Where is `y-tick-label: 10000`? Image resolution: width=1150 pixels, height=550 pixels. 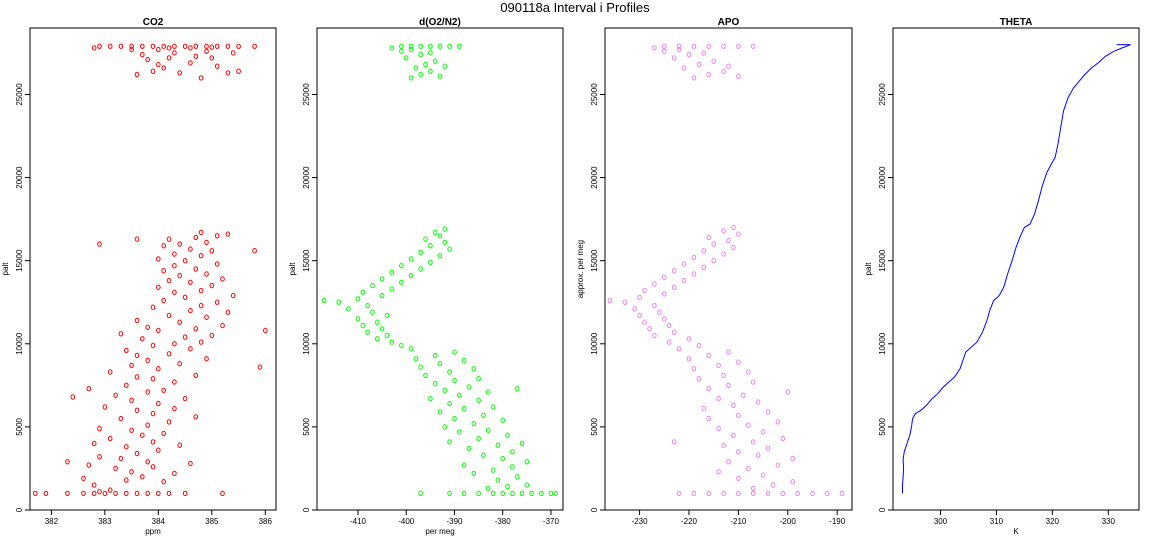 y-tick-label: 10000 is located at coordinates (306, 343).